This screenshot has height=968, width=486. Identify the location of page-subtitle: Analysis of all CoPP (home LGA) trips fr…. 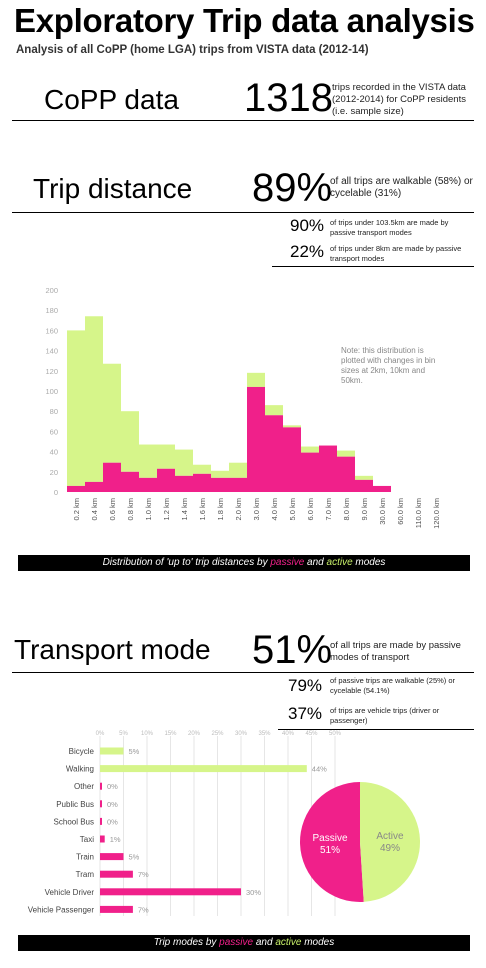
(192, 50).